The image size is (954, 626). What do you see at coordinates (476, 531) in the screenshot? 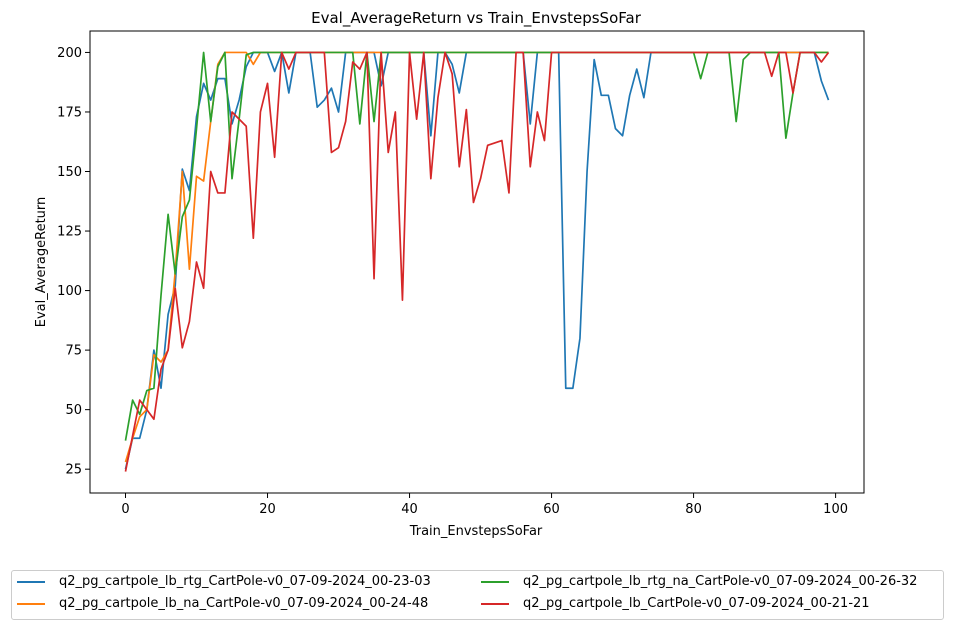
I see `x-axis-title: Train_EnvstepsSoFar` at bounding box center [476, 531].